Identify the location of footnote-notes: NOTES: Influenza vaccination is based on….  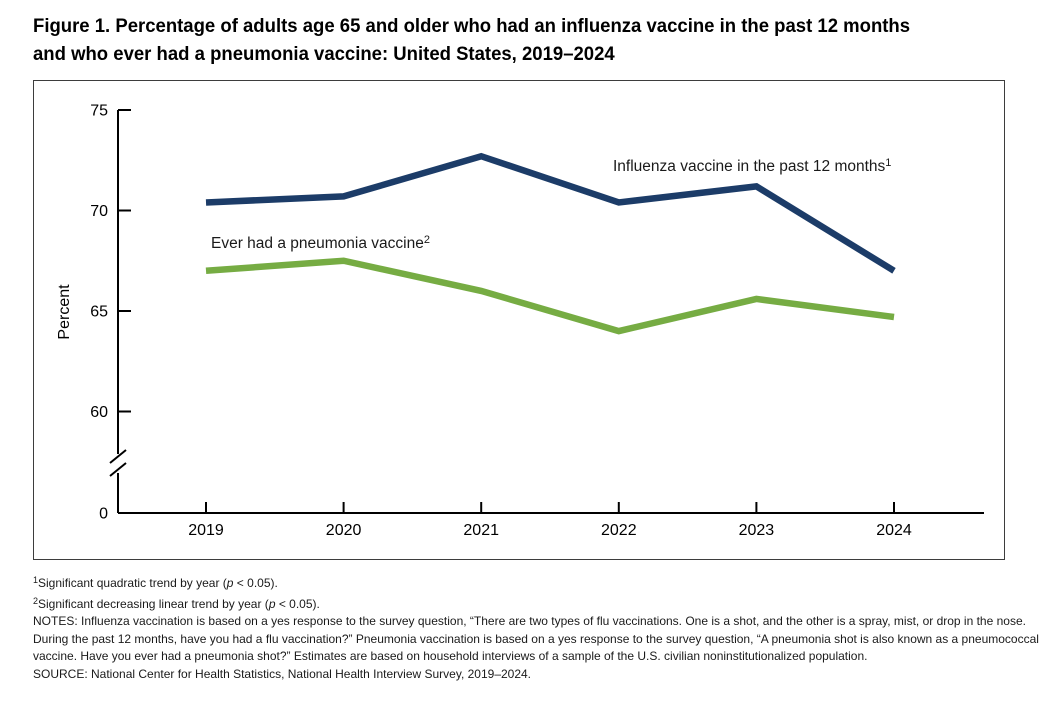
(536, 639).